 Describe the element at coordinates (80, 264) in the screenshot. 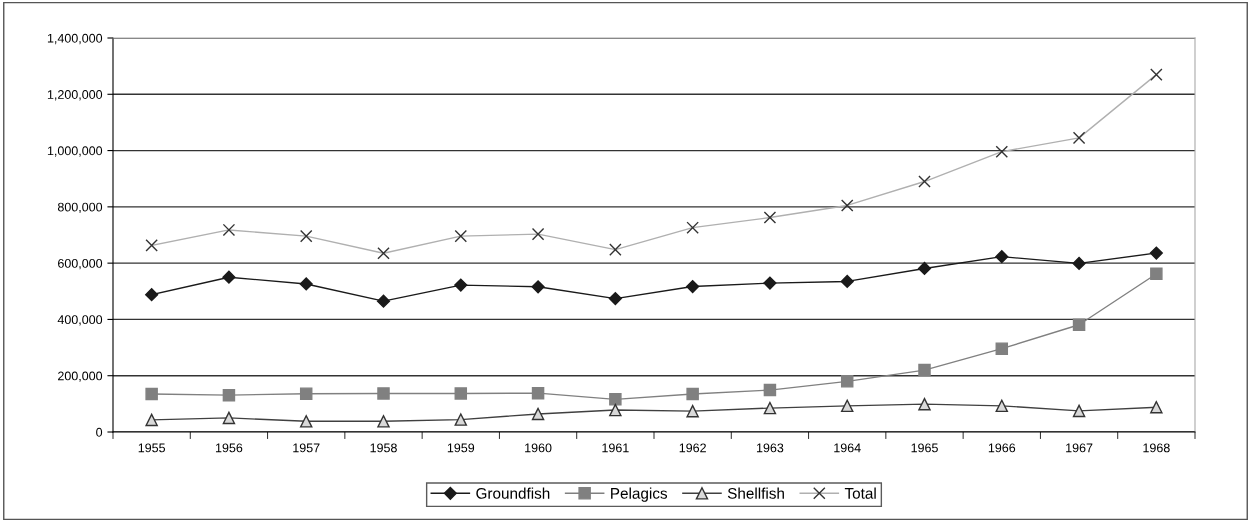

I see `y-tick-label: 600,000` at that location.